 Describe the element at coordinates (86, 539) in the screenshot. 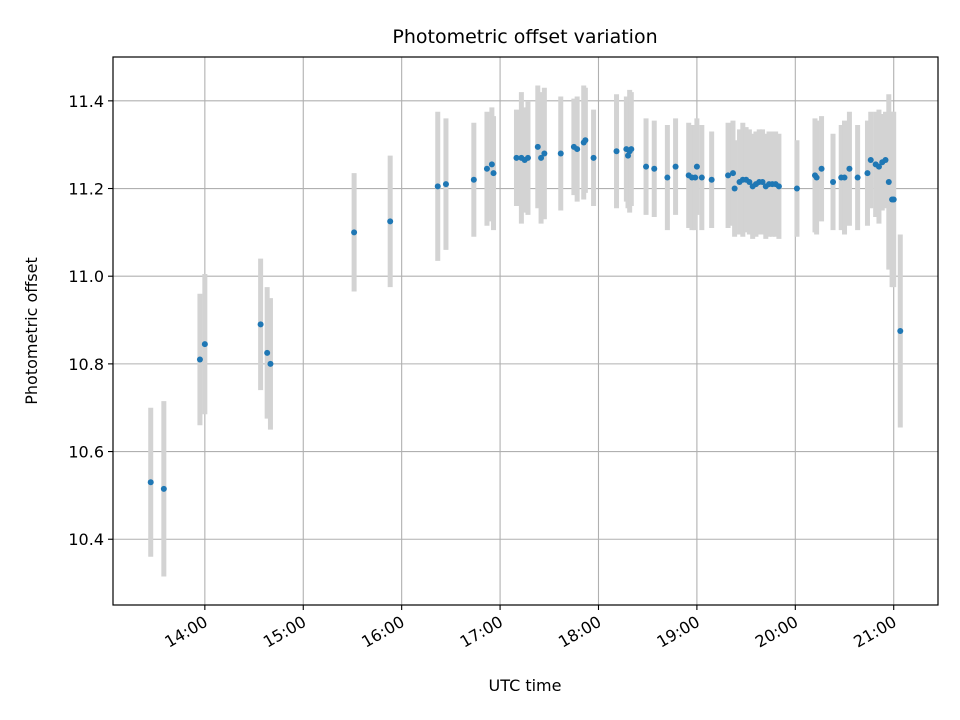

I see `y-tick-label: 10.4` at that location.